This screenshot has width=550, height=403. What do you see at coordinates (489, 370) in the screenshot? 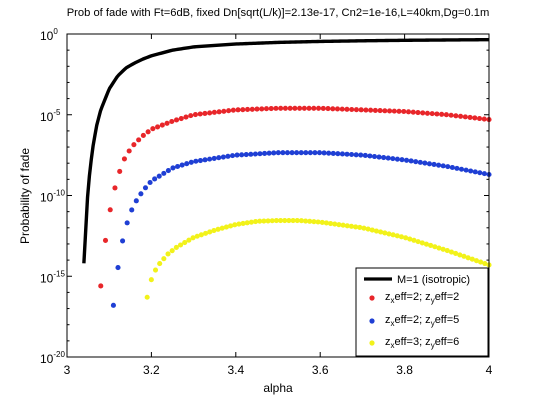
I see `x-tick-label: 4` at bounding box center [489, 370].